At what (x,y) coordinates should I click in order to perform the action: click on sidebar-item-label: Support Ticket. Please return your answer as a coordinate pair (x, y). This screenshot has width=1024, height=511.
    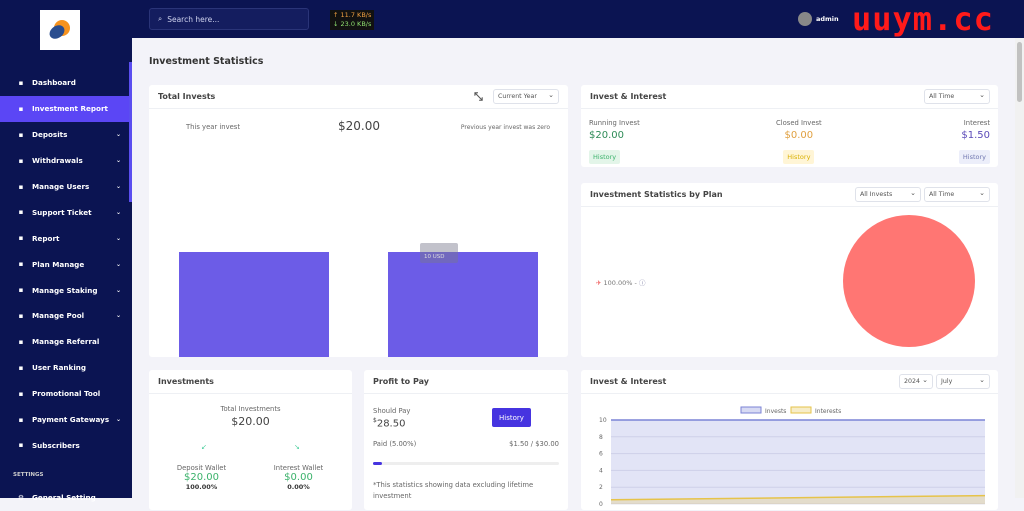
    Looking at the image, I should click on (62, 212).